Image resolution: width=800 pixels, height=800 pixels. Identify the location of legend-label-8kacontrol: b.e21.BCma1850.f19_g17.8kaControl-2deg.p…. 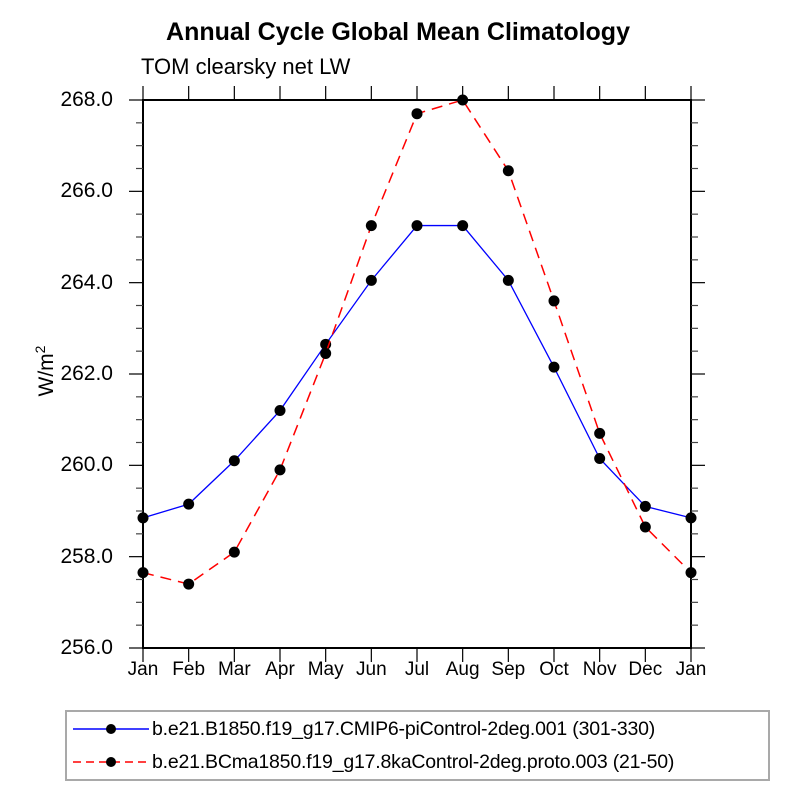
(413, 761).